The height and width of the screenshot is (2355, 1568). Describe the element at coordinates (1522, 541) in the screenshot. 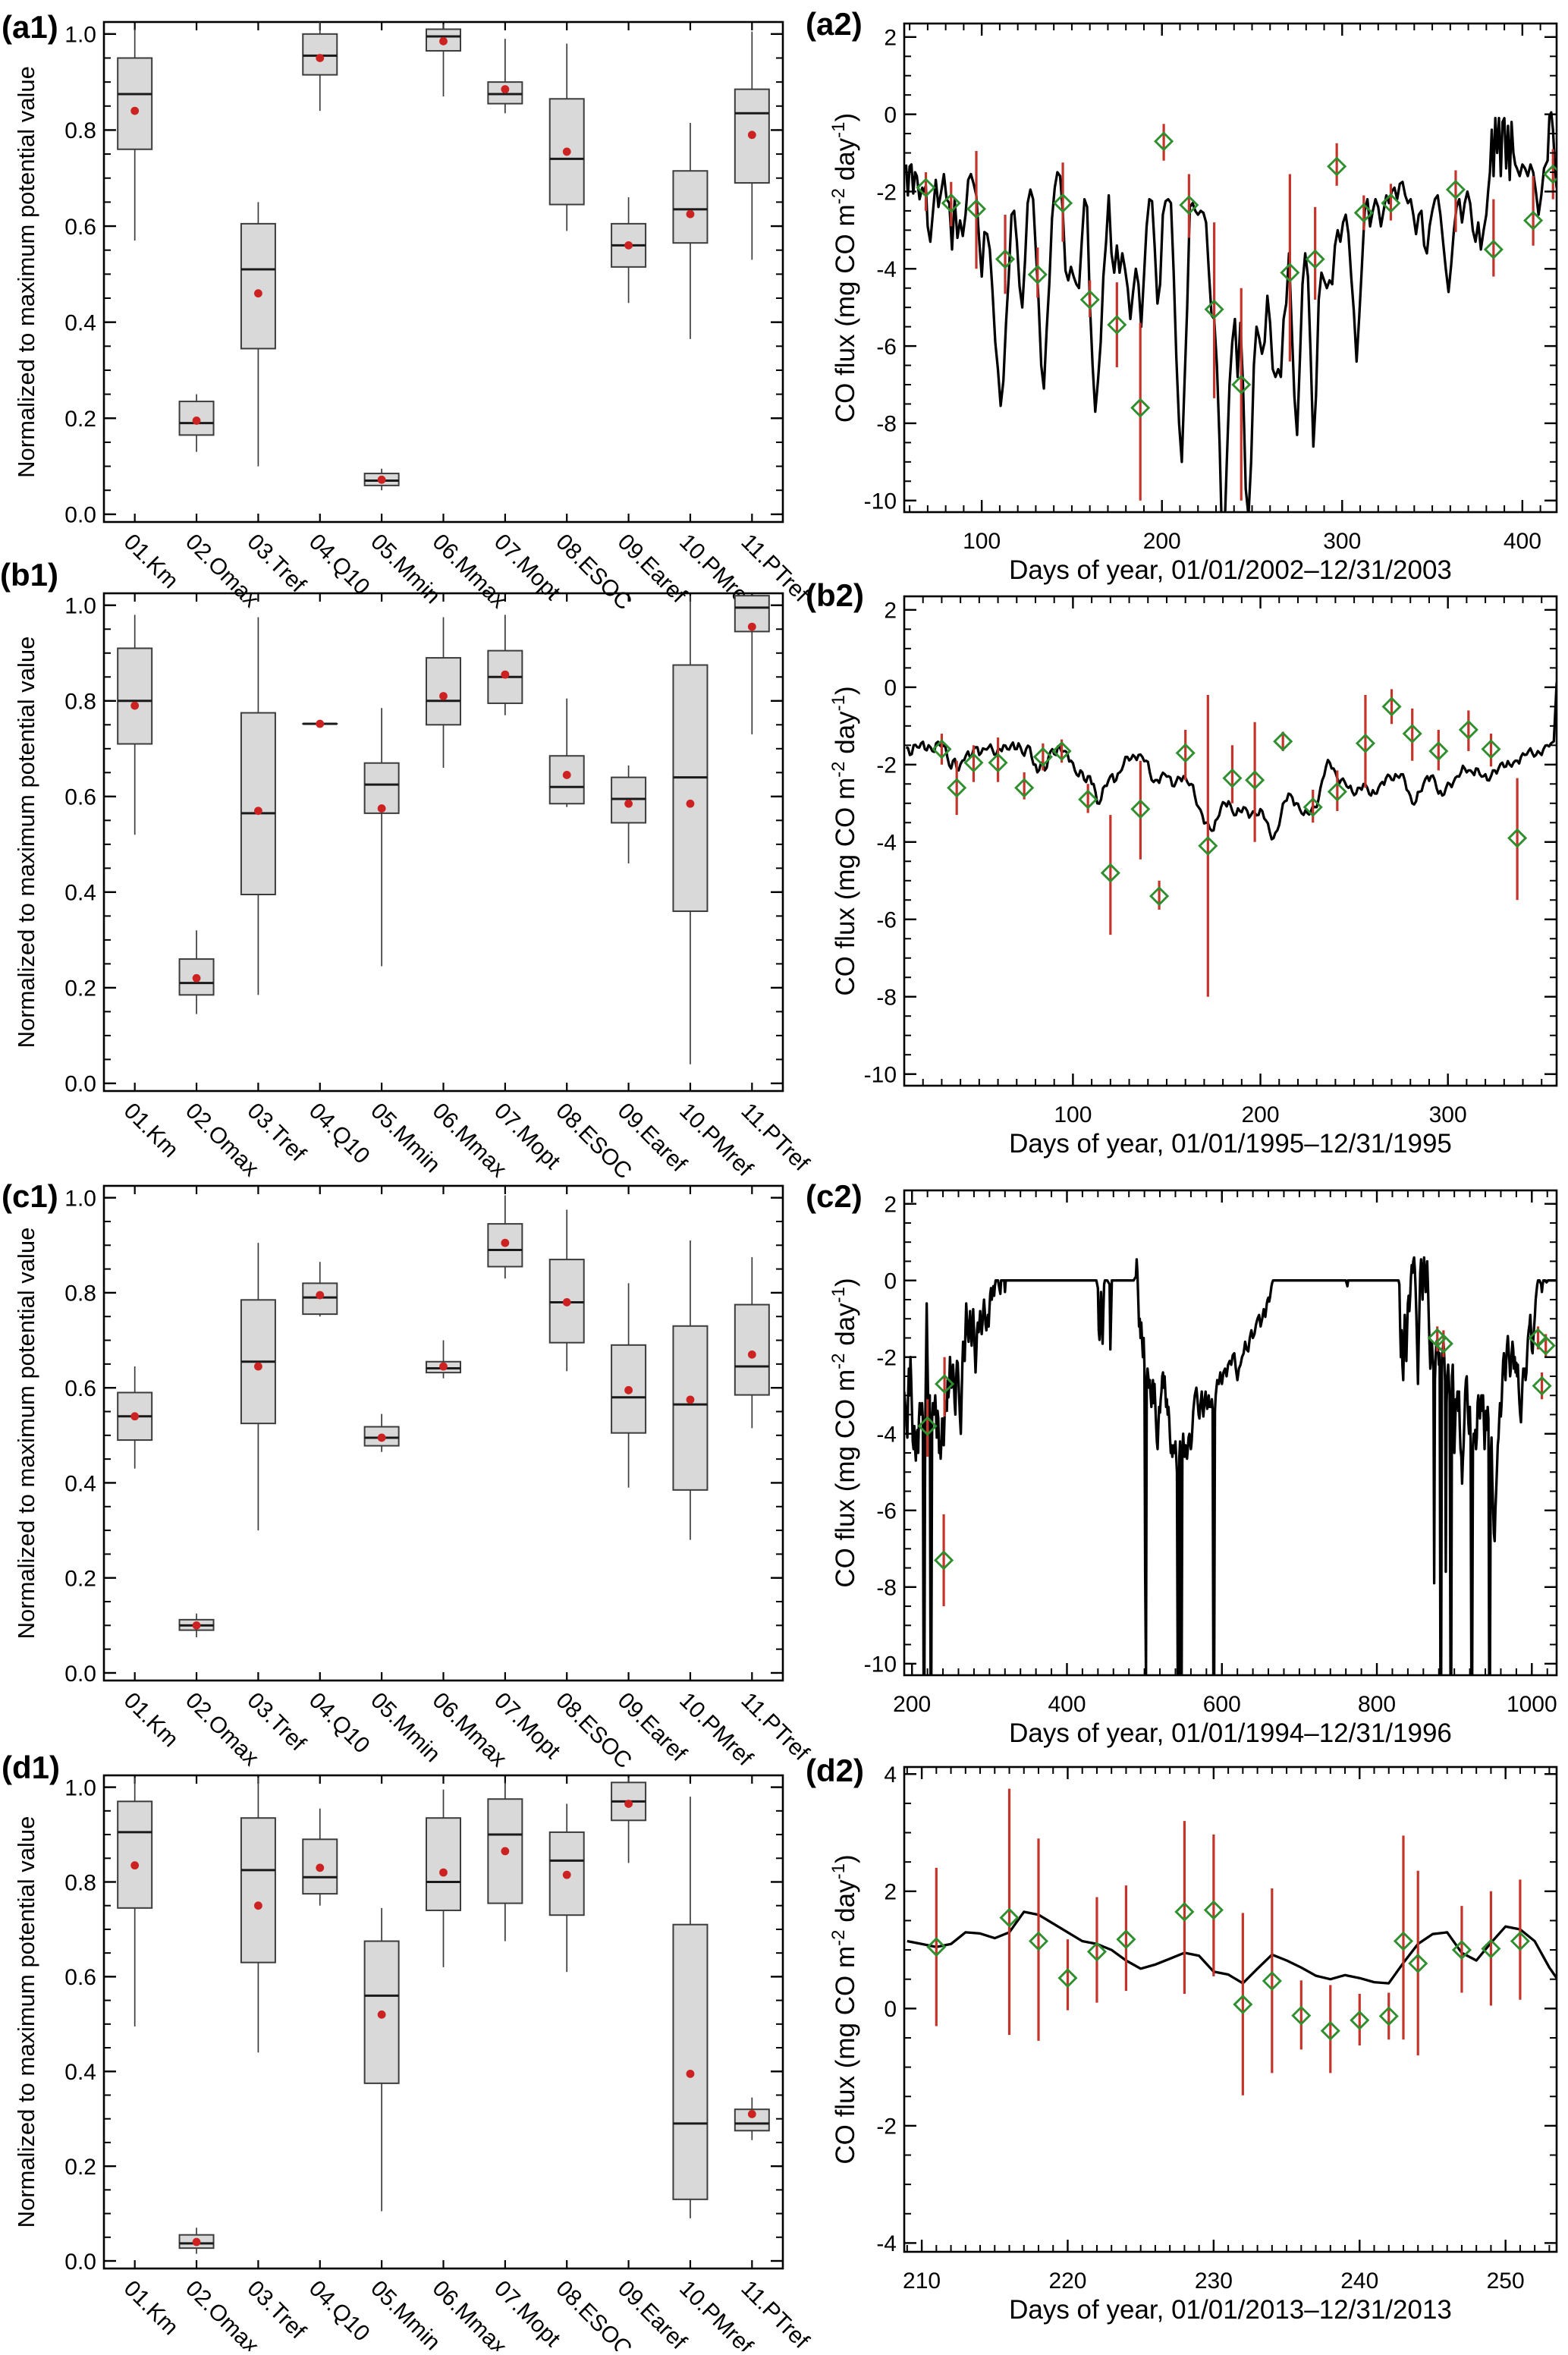

I see `x-tick-label: 400` at that location.